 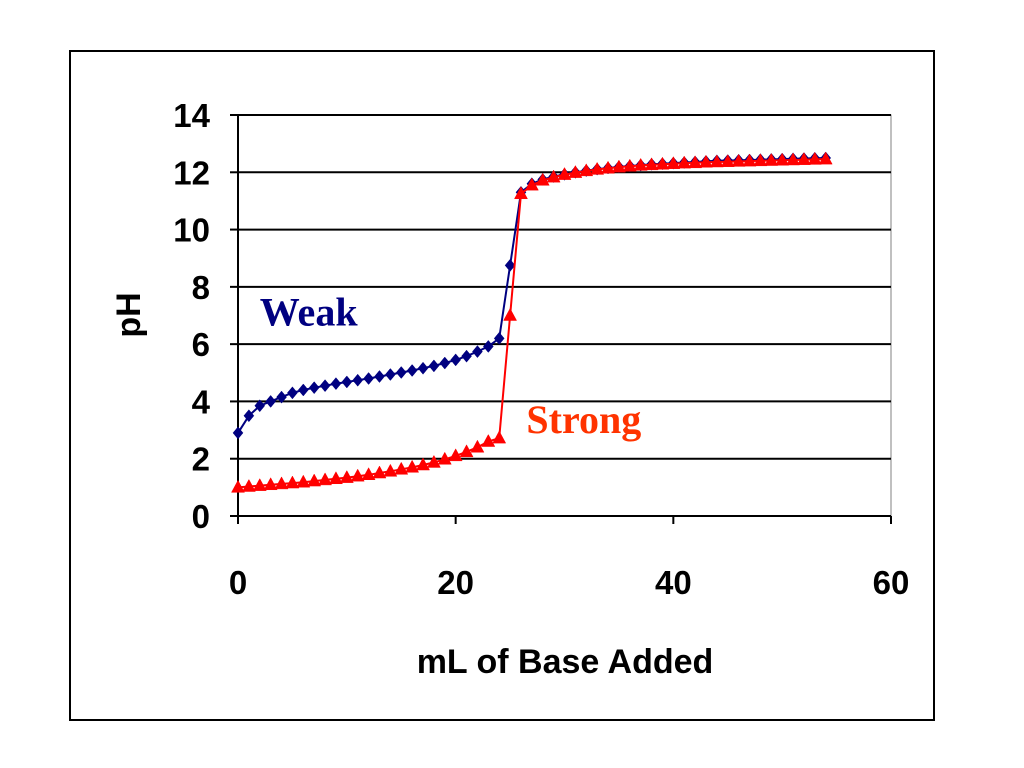 I want to click on y-axis-title: pH, so click(x=129, y=314).